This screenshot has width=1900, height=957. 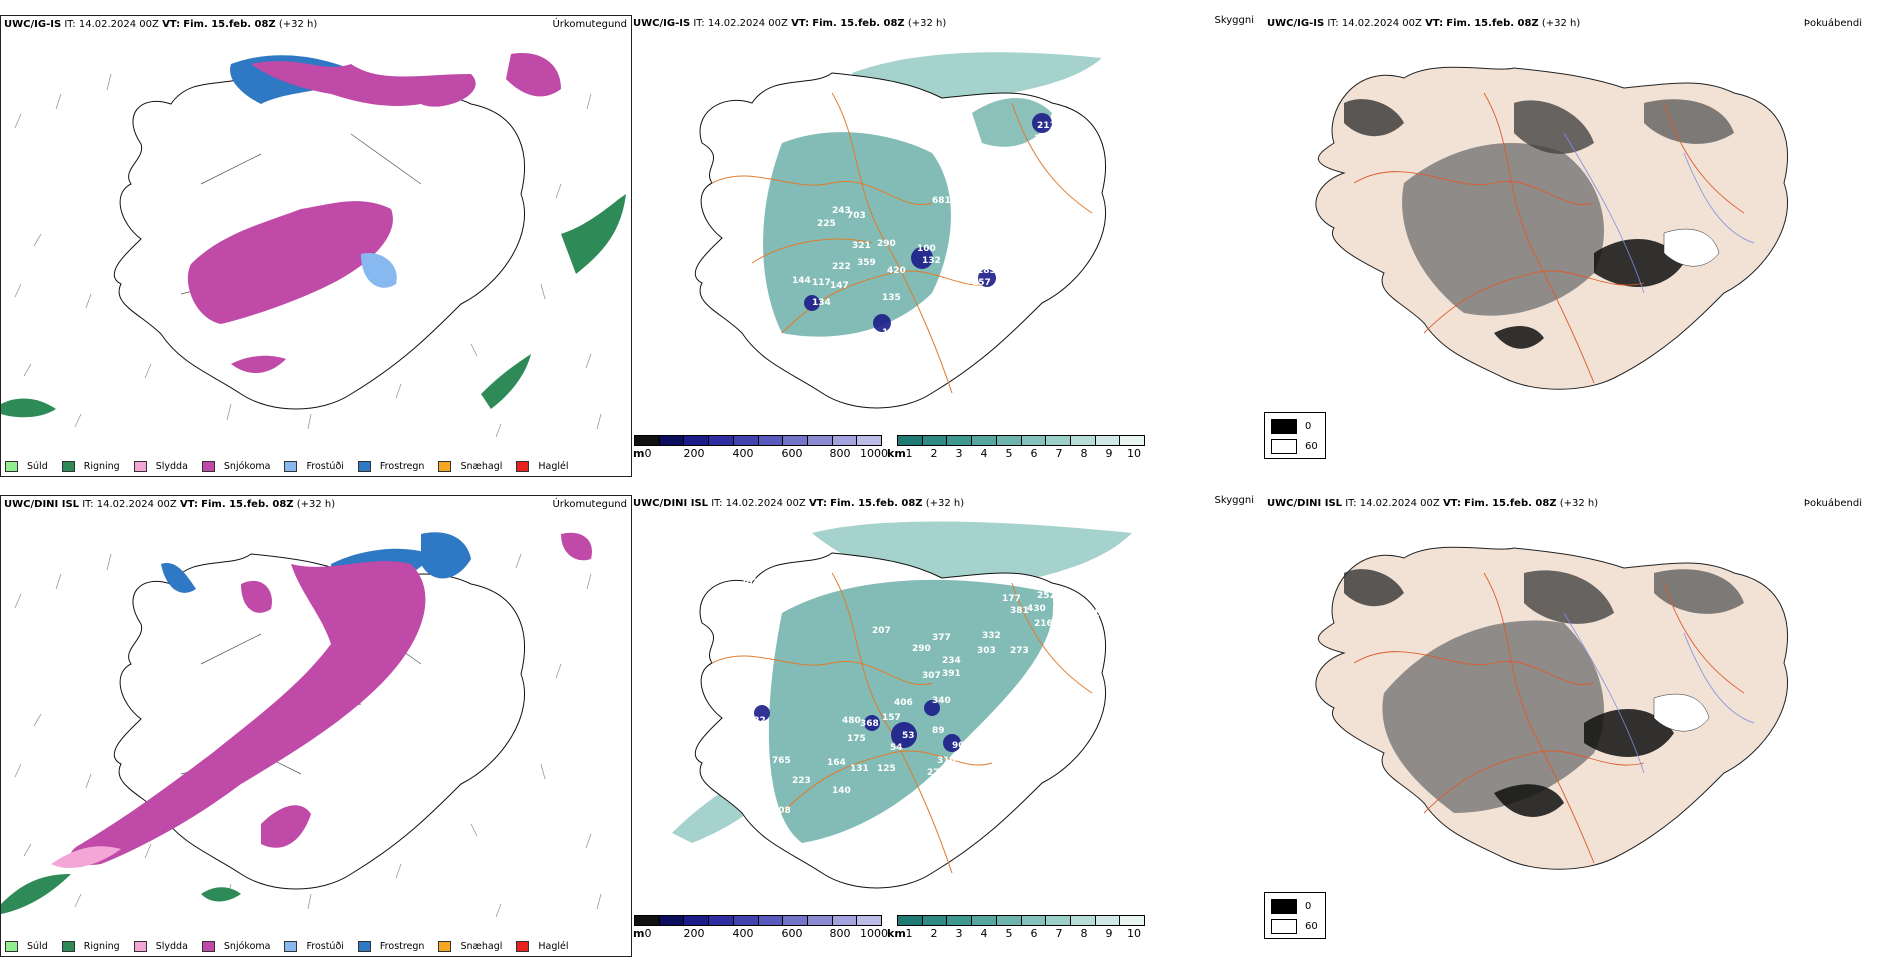 I want to click on svg-text: 157, so click(x=981, y=283).